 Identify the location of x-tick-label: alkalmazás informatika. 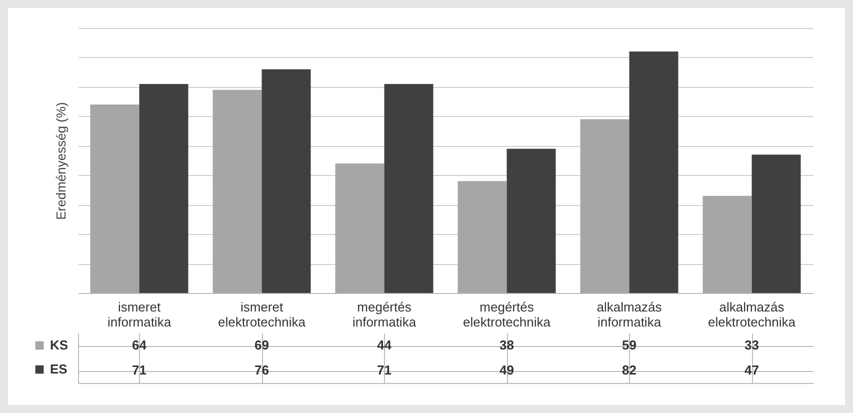
(629, 315).